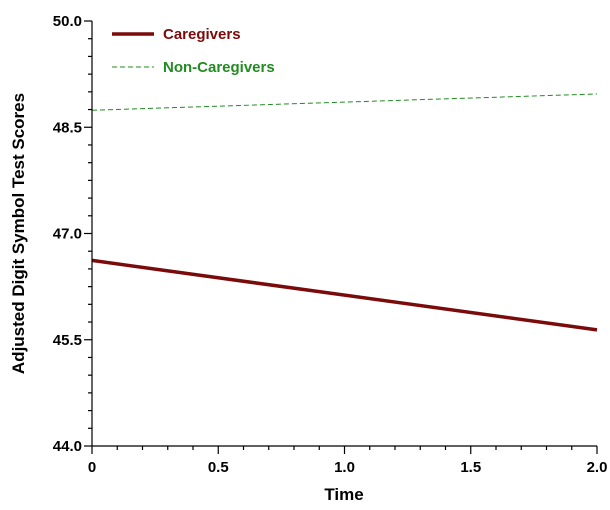 This screenshot has width=610, height=510. What do you see at coordinates (218, 467) in the screenshot?
I see `x-tick-label: 0.5` at bounding box center [218, 467].